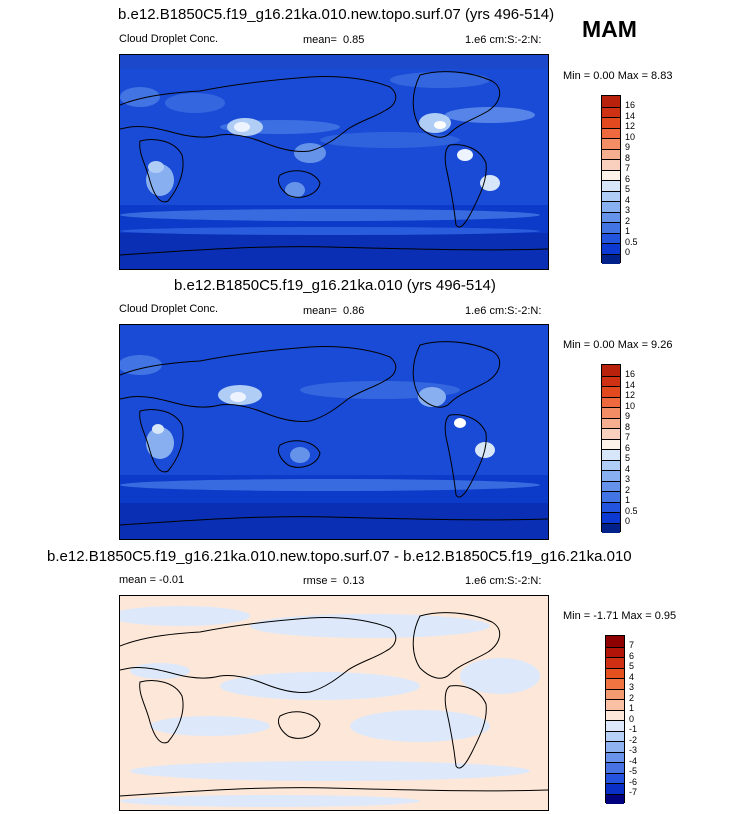 This screenshot has width=733, height=814. What do you see at coordinates (169, 39) in the screenshot?
I see `panel-1-variable-label: Cloud Droplet Conc.` at bounding box center [169, 39].